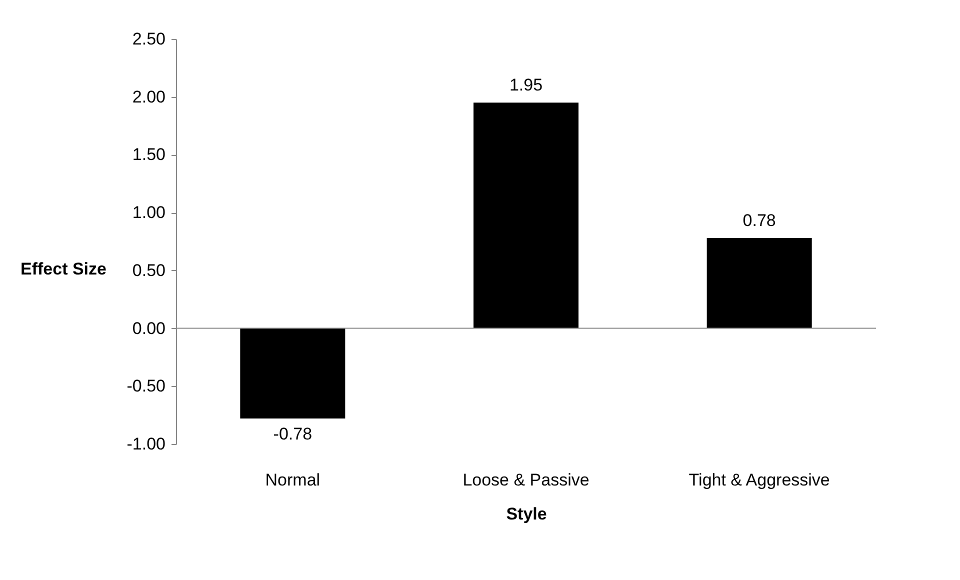 The height and width of the screenshot is (580, 960). I want to click on y-tick-label: 0.50, so click(149, 270).